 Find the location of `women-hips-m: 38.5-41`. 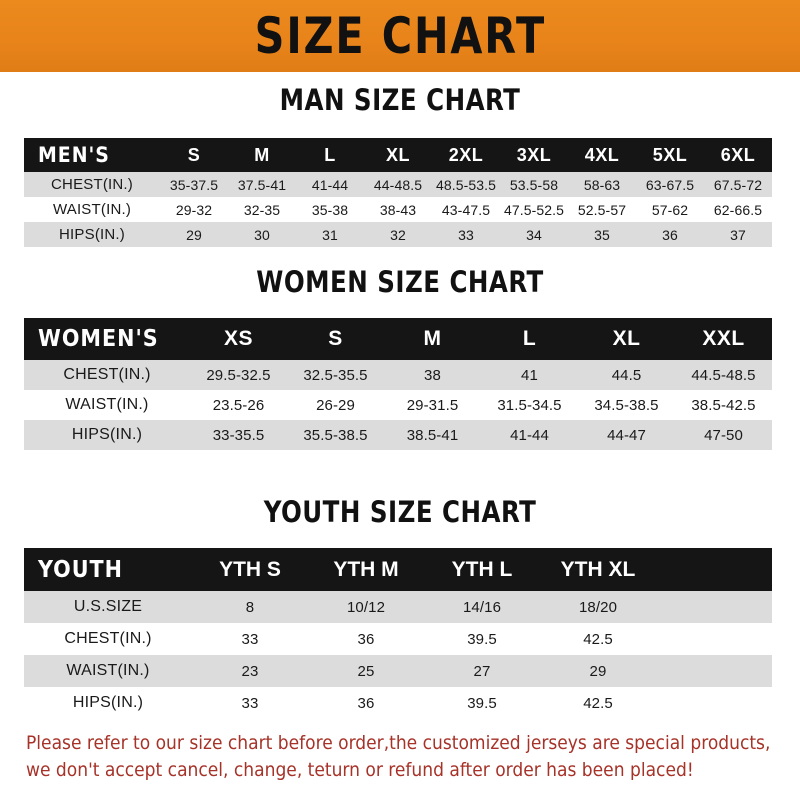

women-hips-m: 38.5-41 is located at coordinates (432, 435).